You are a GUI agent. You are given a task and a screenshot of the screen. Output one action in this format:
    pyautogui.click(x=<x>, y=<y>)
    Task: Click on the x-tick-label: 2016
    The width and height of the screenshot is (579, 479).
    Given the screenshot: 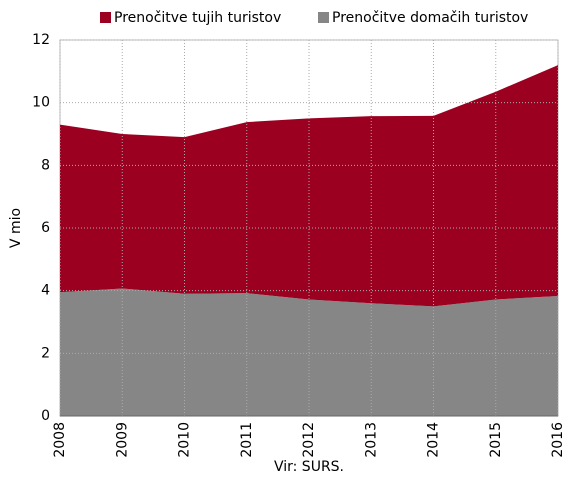 What is the action you would take?
    pyautogui.click(x=558, y=440)
    